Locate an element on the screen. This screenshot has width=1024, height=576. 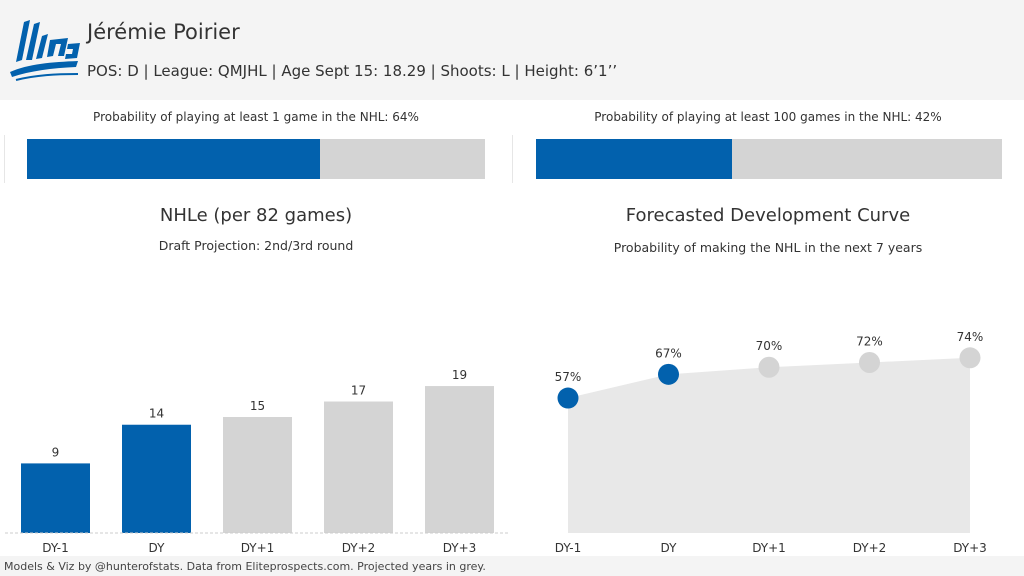
dev-curve-x-tick-label: DY-1 is located at coordinates (568, 548).